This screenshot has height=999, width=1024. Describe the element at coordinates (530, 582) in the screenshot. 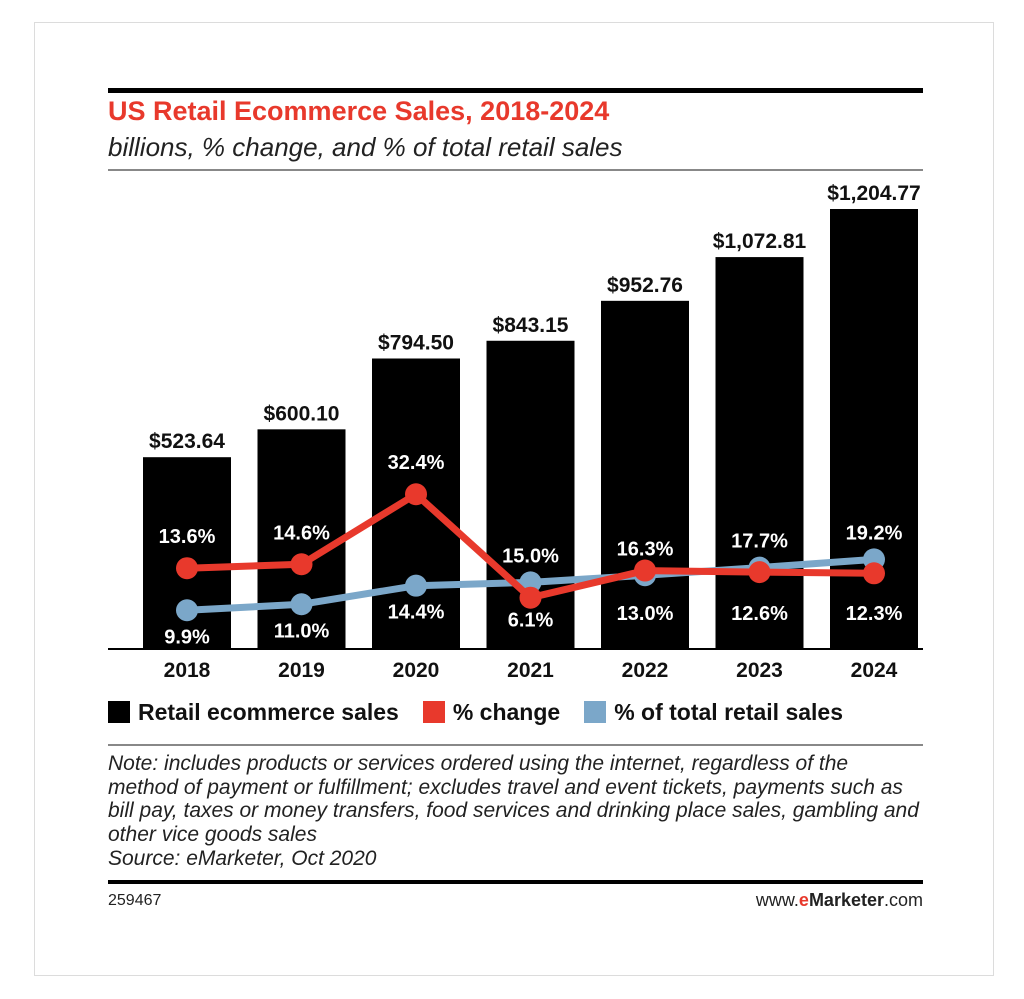

I see `share-point-2021` at that location.